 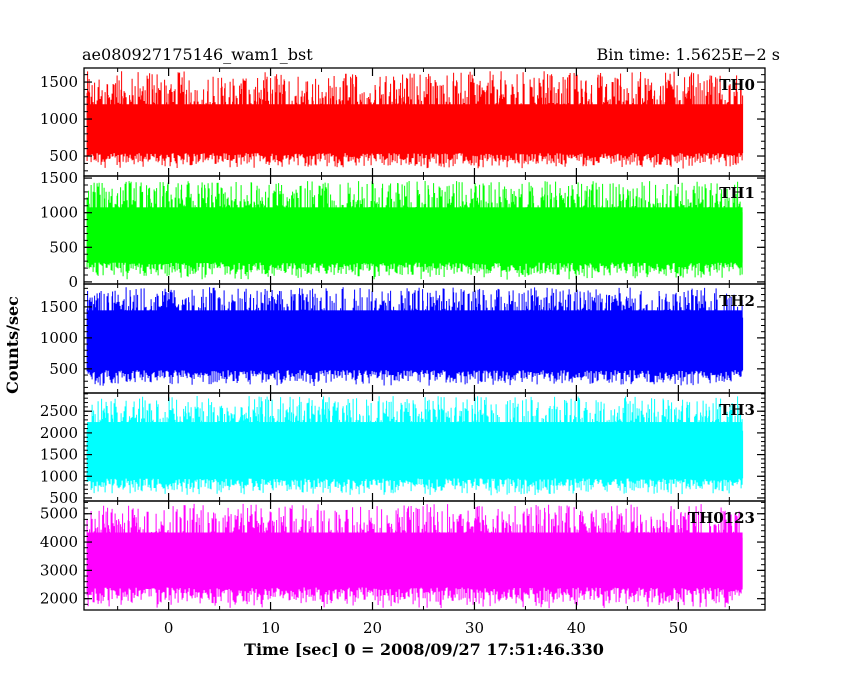 What do you see at coordinates (688, 54) in the screenshot?
I see `bin-time-label: Bin time: 1.5625E−2 s` at bounding box center [688, 54].